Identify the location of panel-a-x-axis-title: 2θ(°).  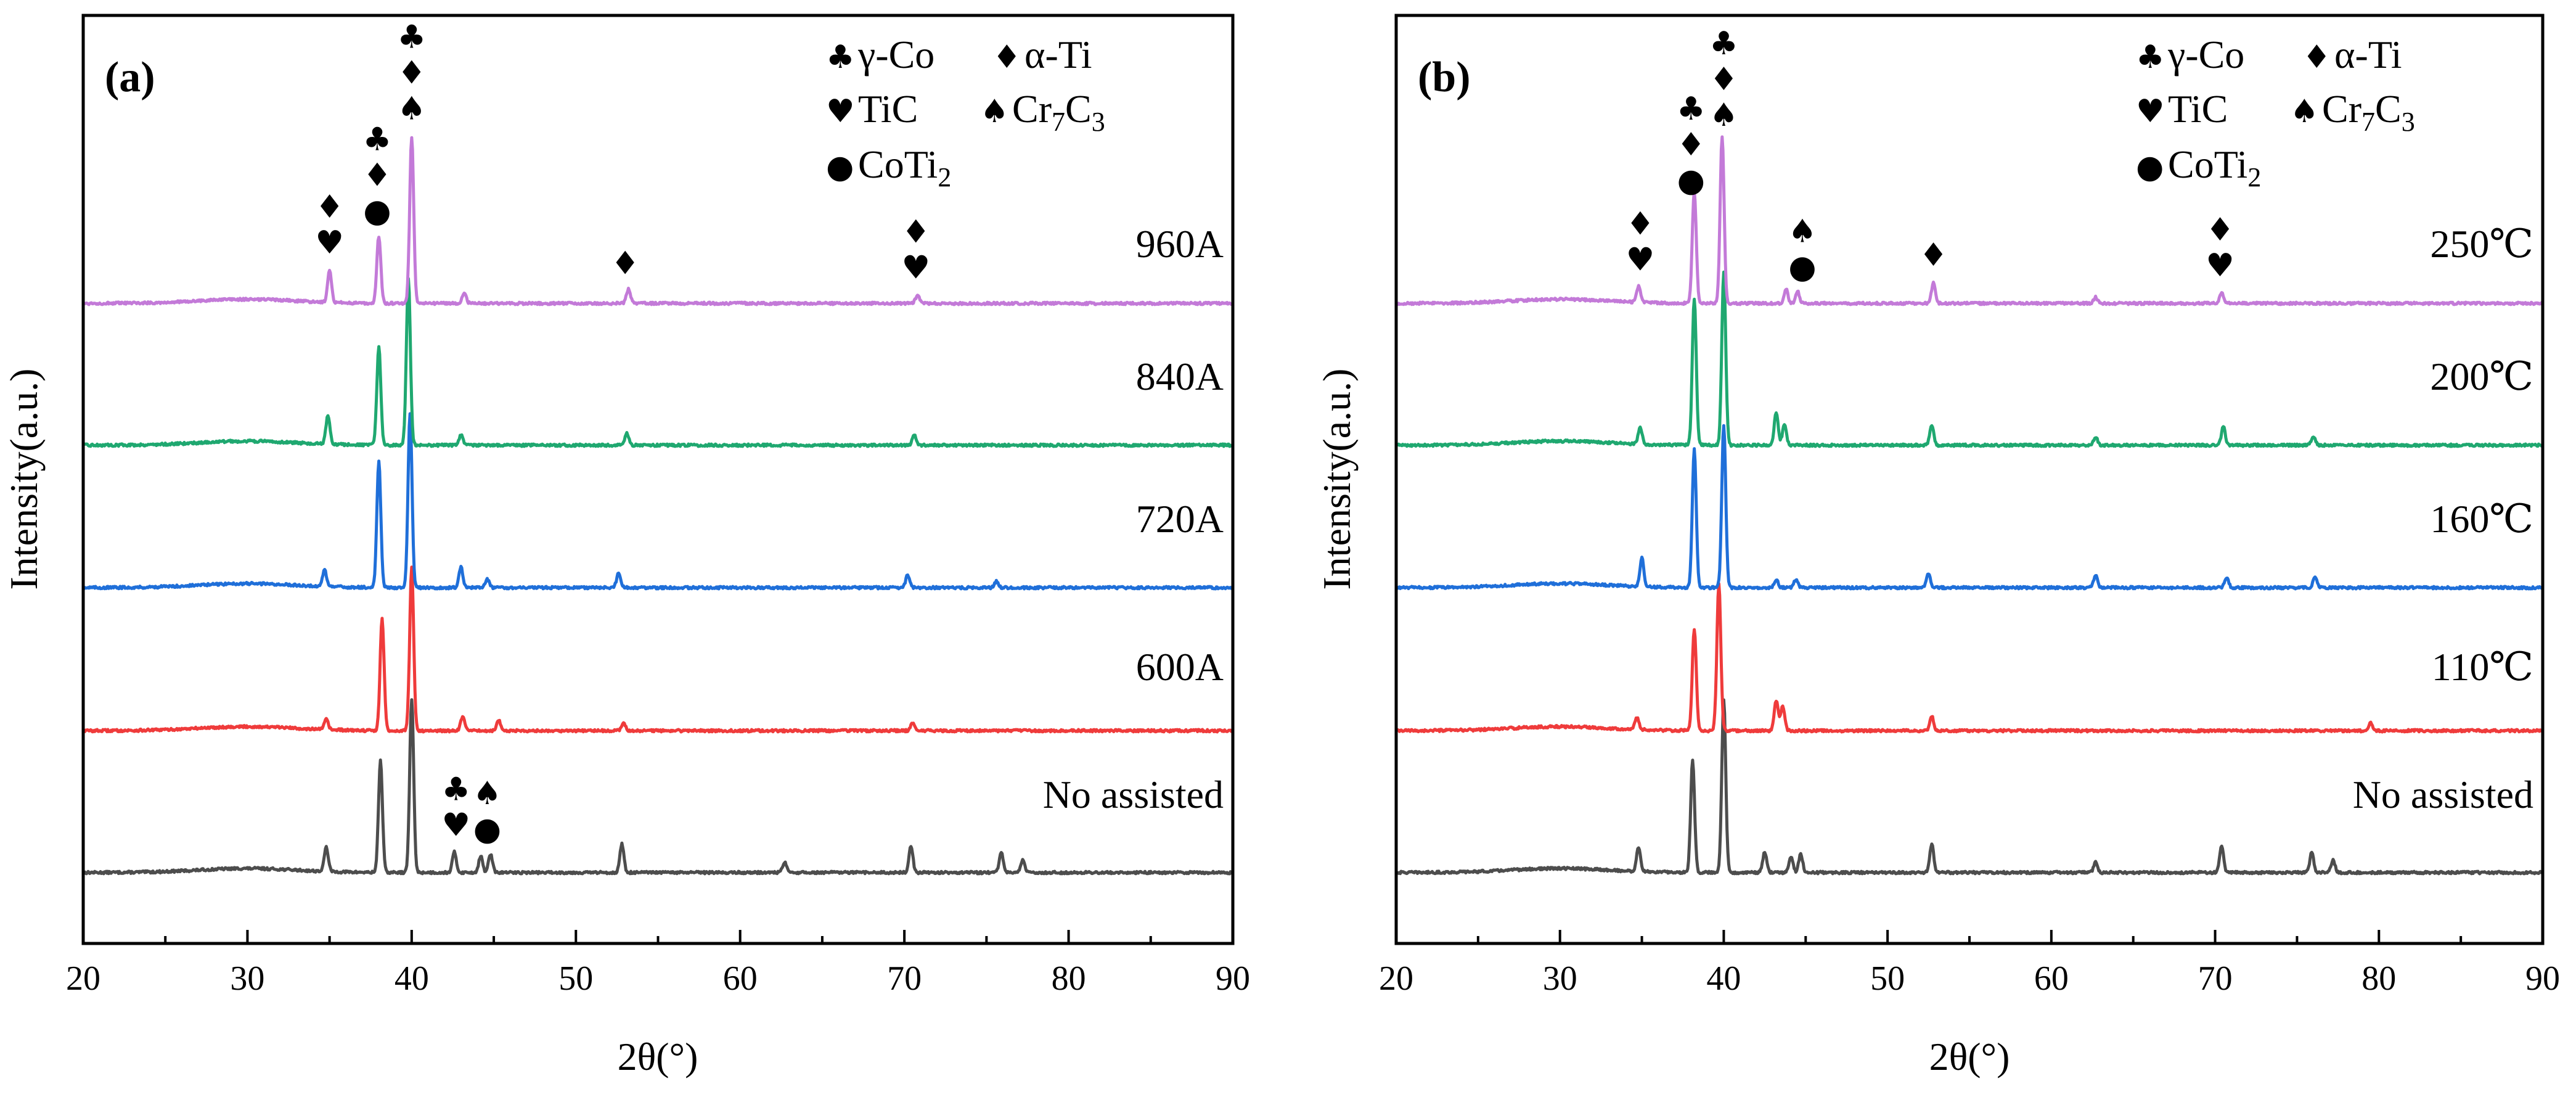
(658, 1057).